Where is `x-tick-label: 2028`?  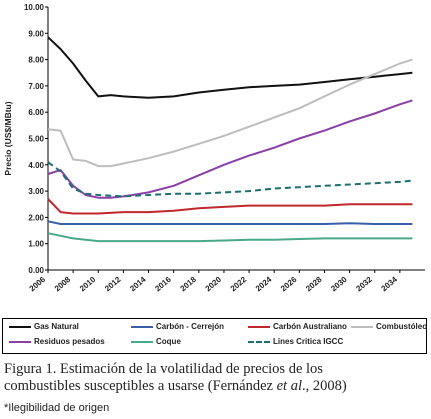 x-tick-label: 2028 is located at coordinates (314, 284).